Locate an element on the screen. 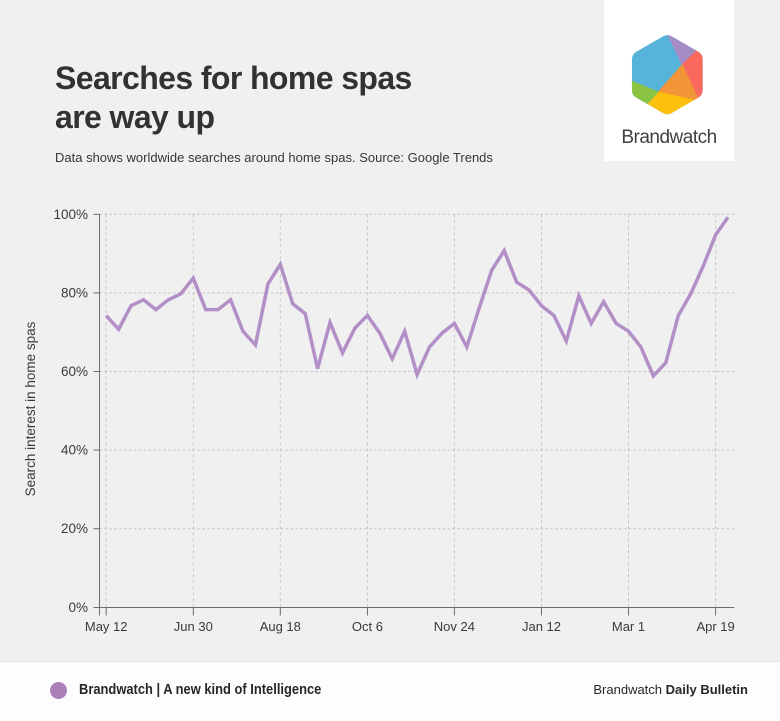 The image size is (780, 721). svg-text: Jan 12 is located at coordinates (541, 626).